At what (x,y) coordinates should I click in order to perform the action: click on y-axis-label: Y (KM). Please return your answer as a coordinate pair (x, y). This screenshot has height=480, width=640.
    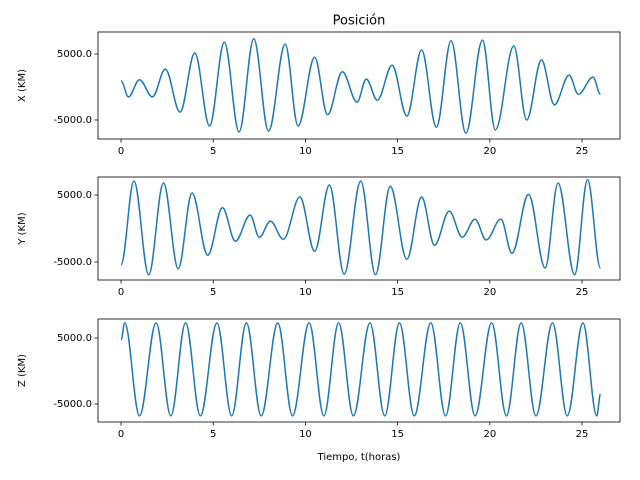
    Looking at the image, I should click on (22, 228).